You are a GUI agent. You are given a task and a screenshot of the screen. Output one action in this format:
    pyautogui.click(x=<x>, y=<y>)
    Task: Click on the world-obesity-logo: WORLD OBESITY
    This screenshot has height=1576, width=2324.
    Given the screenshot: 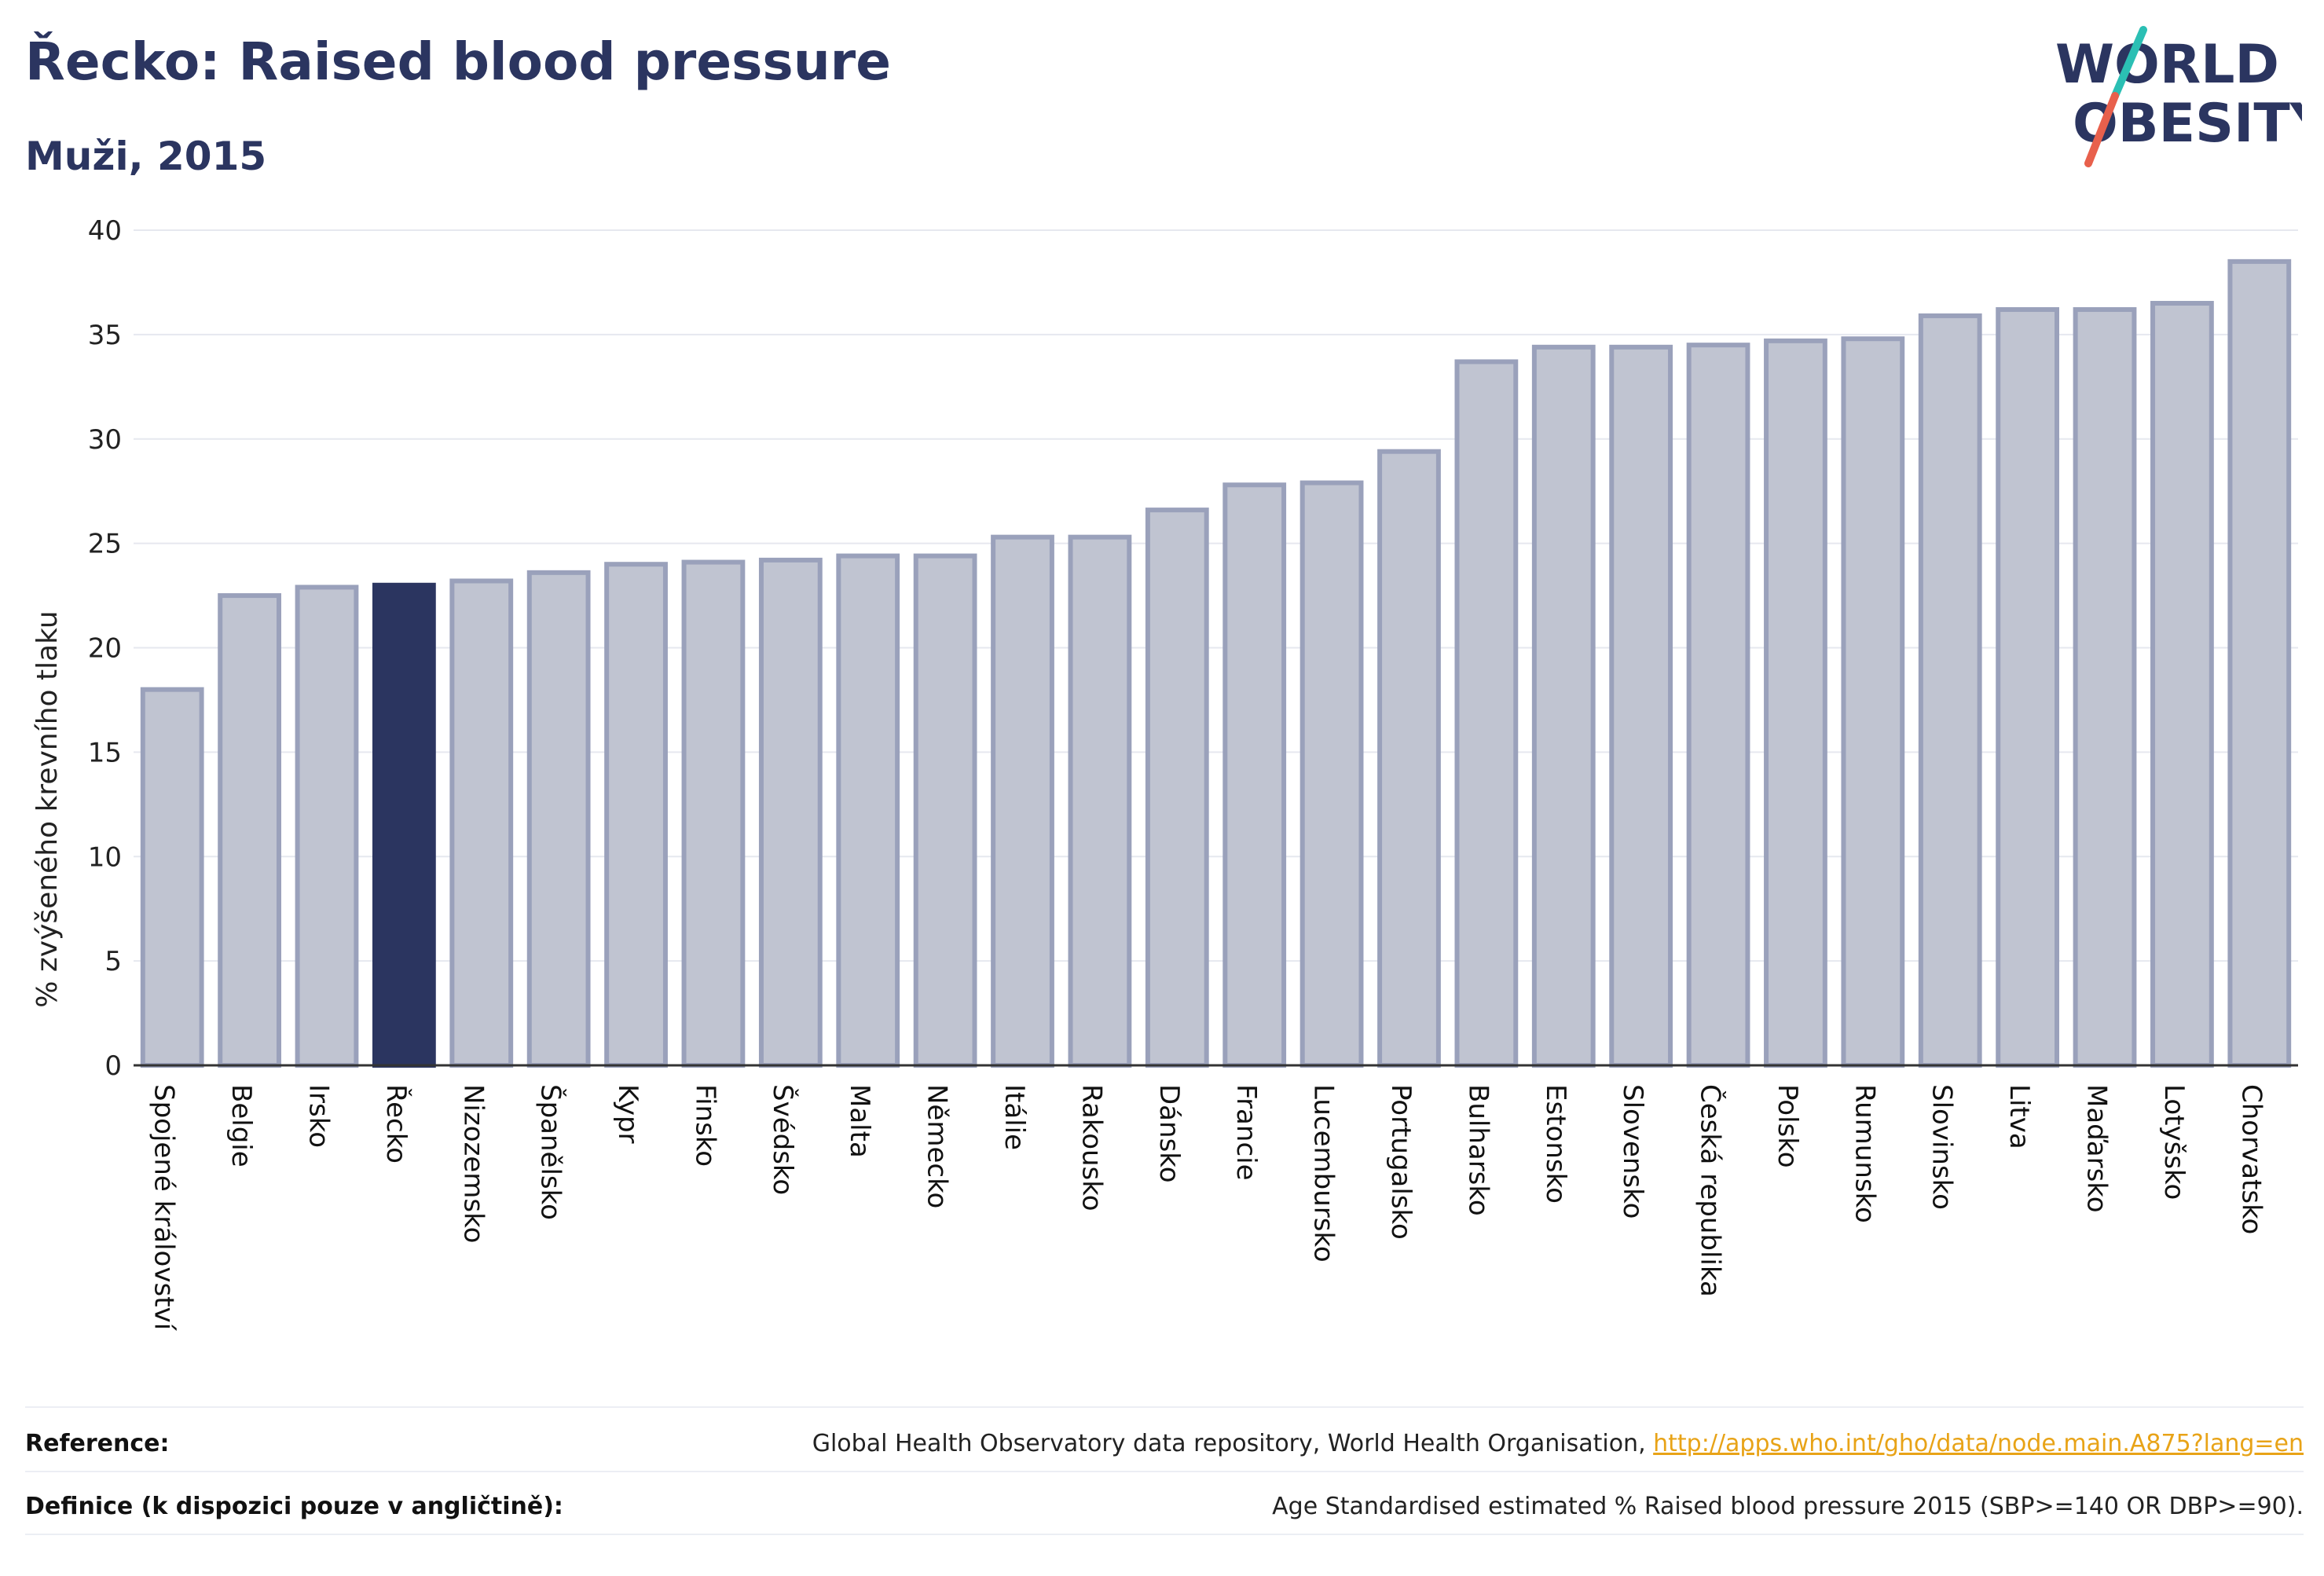 What is the action you would take?
    pyautogui.click(x=2178, y=96)
    